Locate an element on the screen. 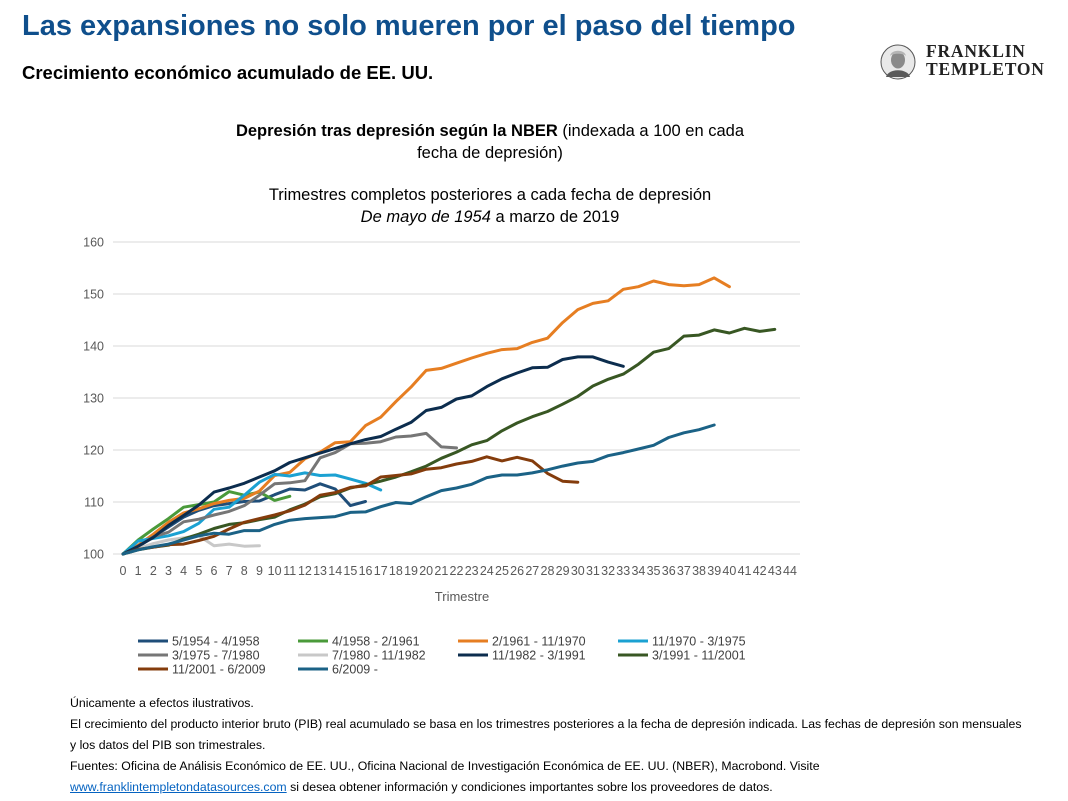  footnote-illustrative: Únicamente a efectos ilustrativos. is located at coordinates (162, 703).